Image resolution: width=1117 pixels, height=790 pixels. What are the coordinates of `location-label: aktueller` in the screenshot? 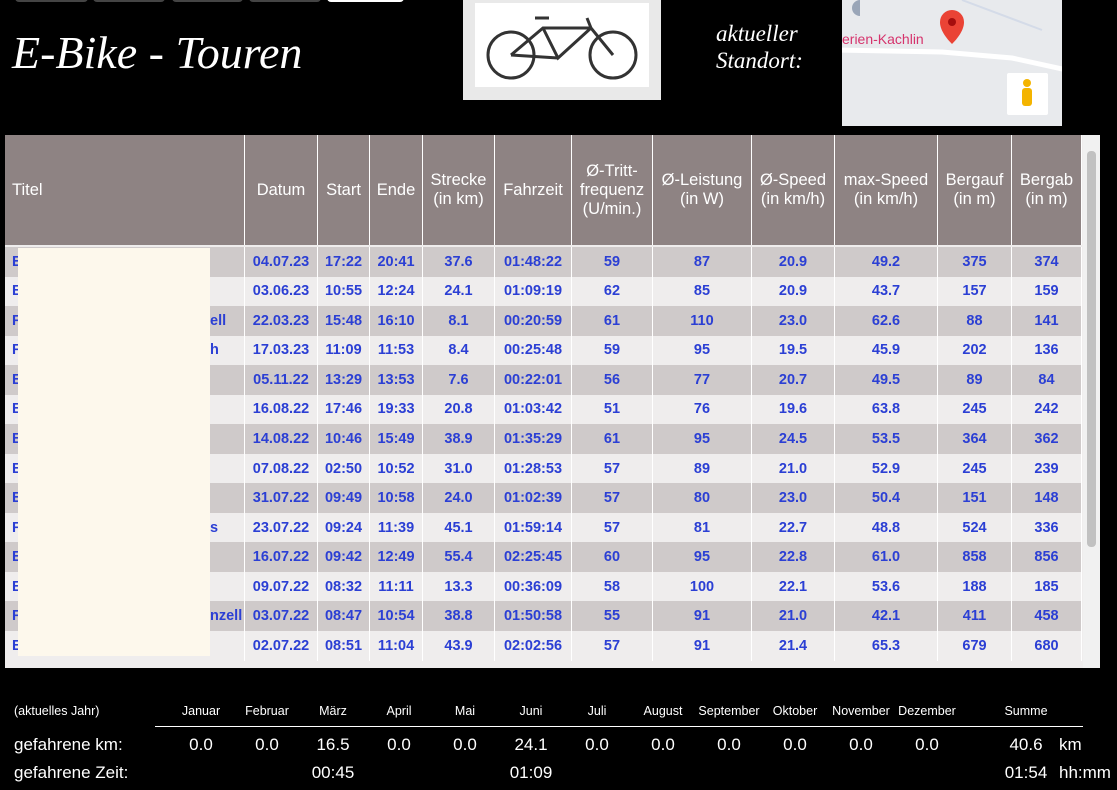 It's located at (757, 33).